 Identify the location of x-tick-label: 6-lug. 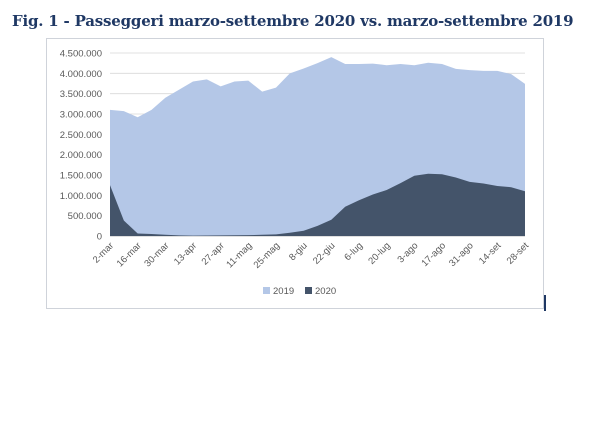
(353, 251).